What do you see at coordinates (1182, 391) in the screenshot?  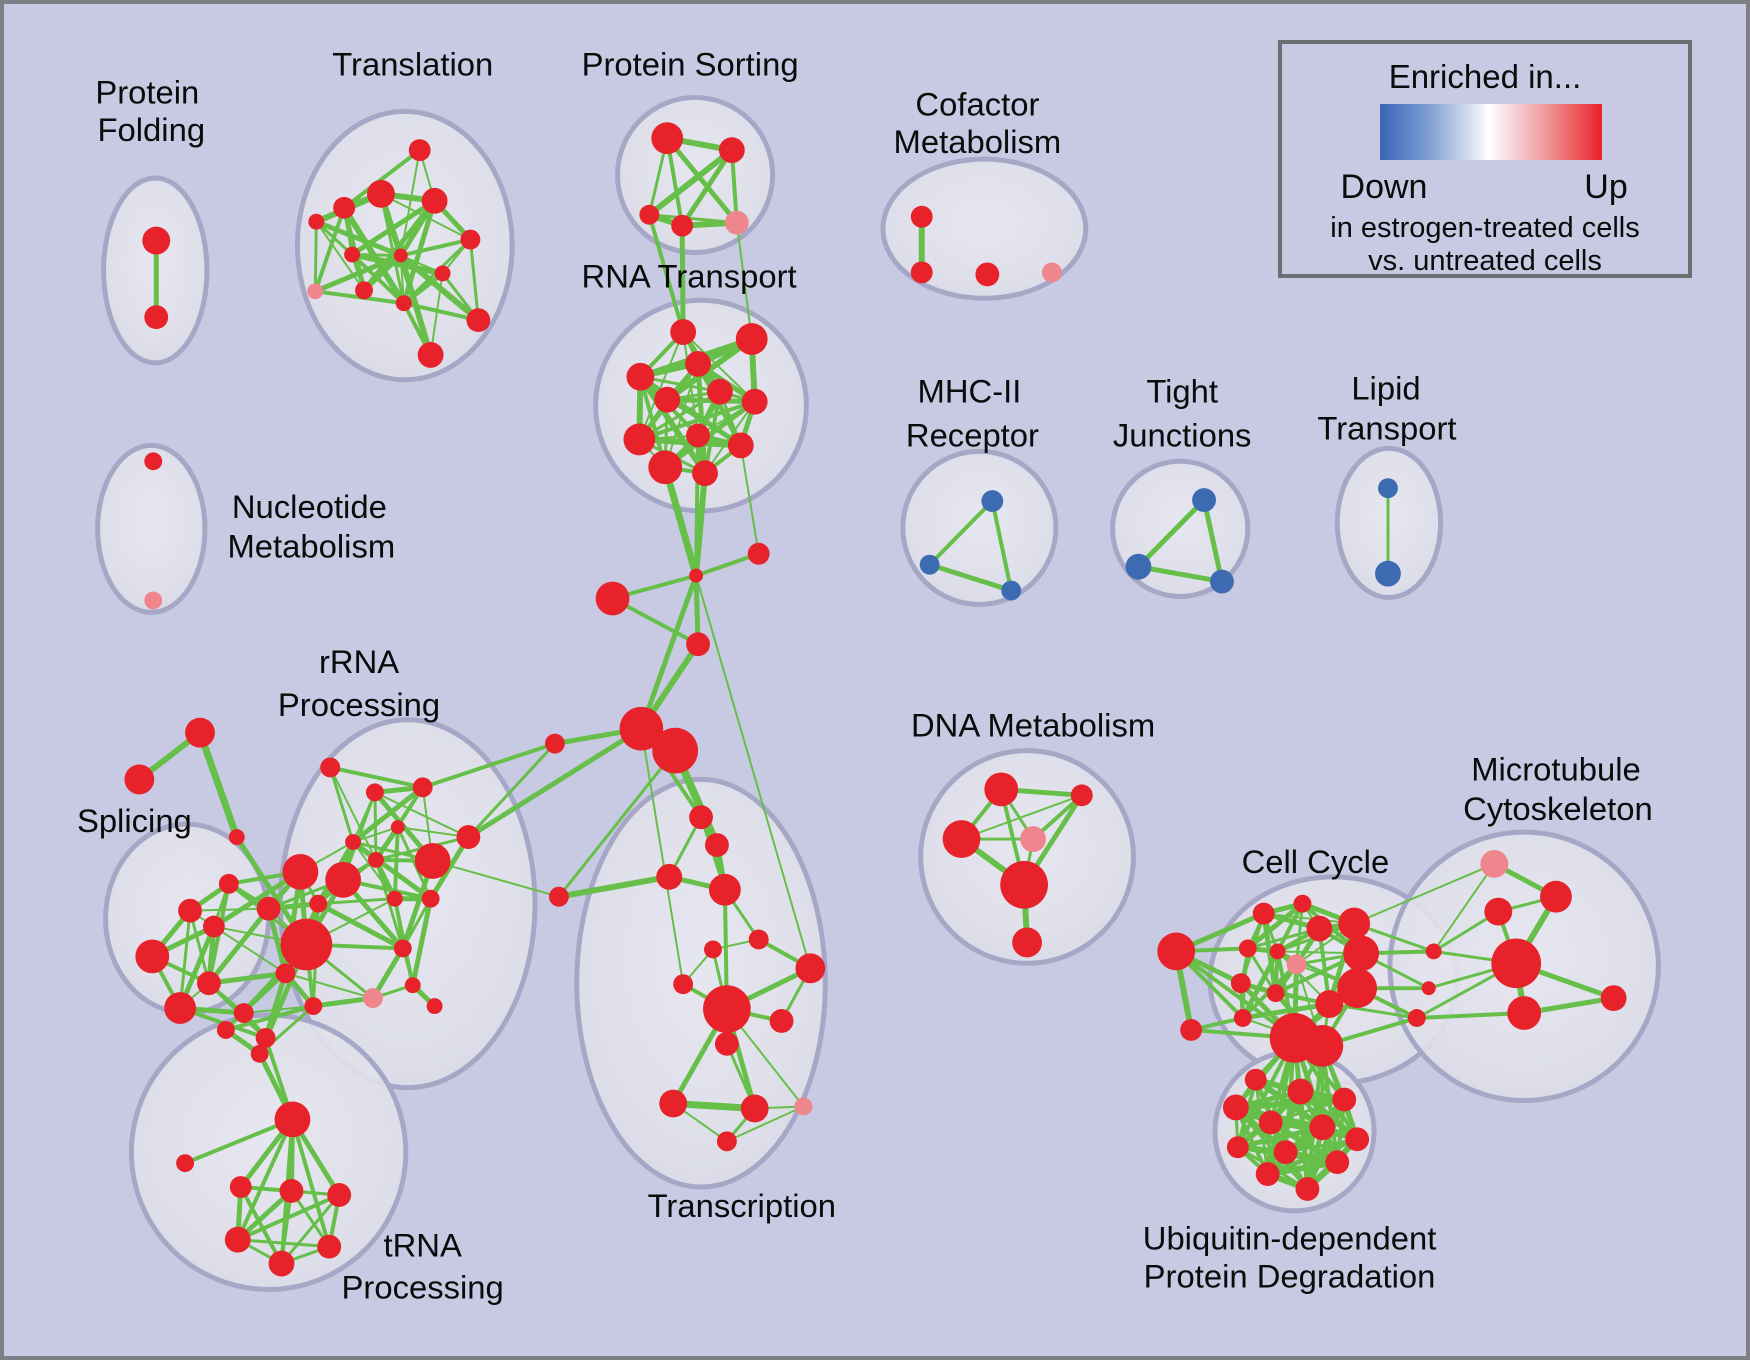 I see `cluster-label: Tight` at bounding box center [1182, 391].